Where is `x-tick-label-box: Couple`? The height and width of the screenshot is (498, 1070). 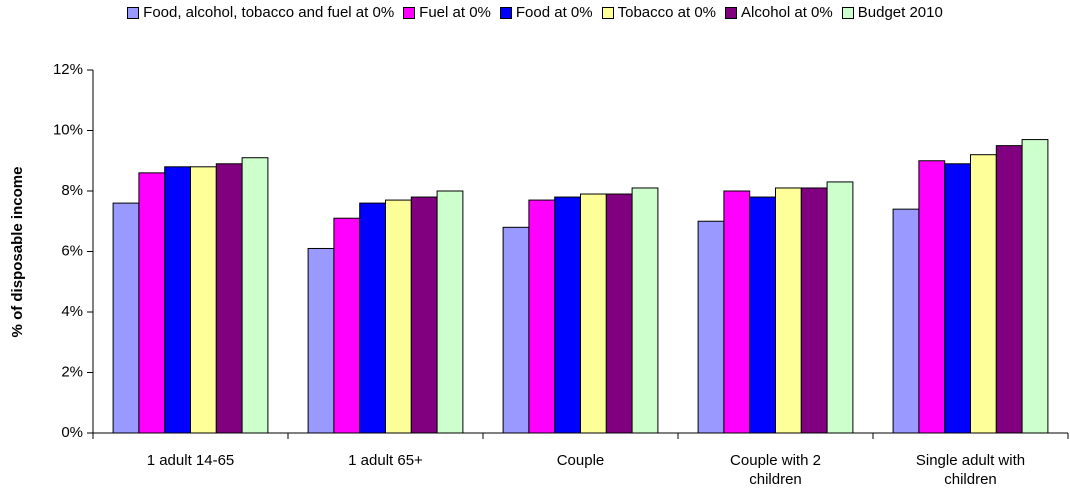 x-tick-label-box: Couple is located at coordinates (580, 460).